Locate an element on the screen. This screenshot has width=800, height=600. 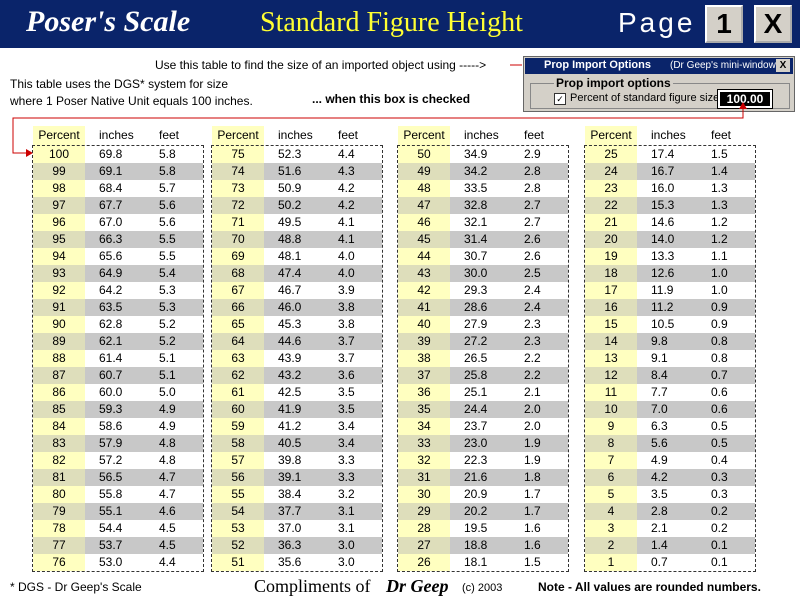
table-cell: 4.4 is located at coordinates (346, 154).